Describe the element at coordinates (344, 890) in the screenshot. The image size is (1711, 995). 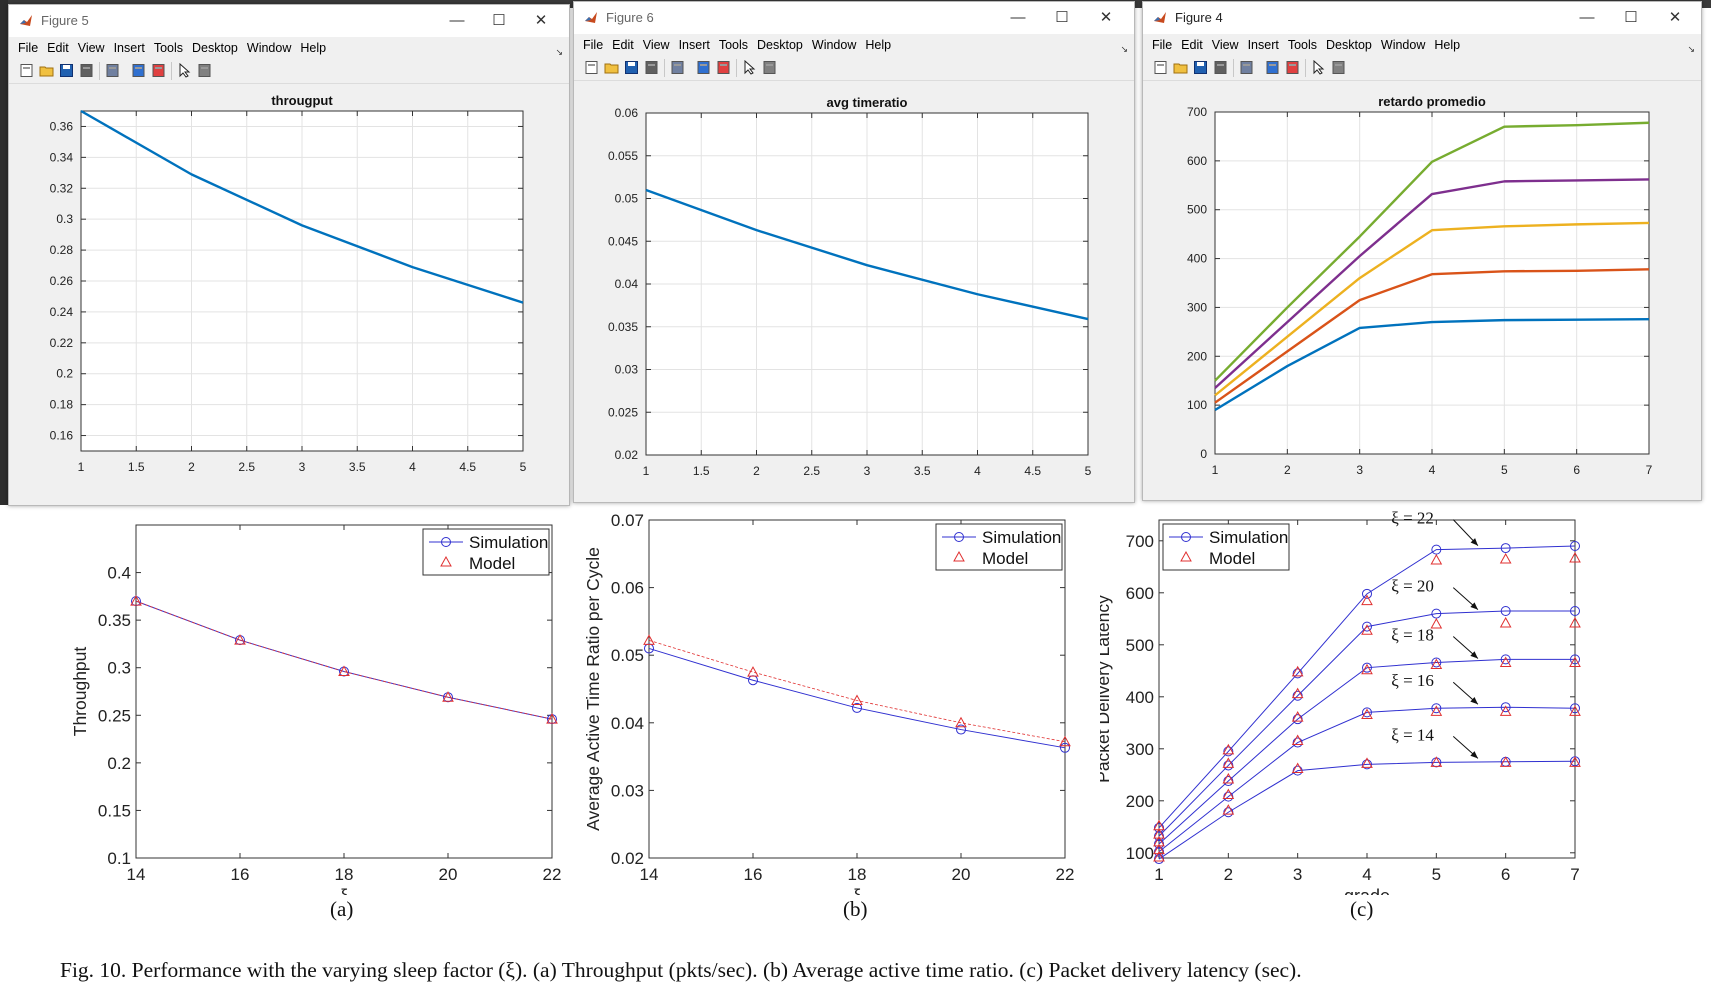
I see `x-axis-label: ξ` at that location.